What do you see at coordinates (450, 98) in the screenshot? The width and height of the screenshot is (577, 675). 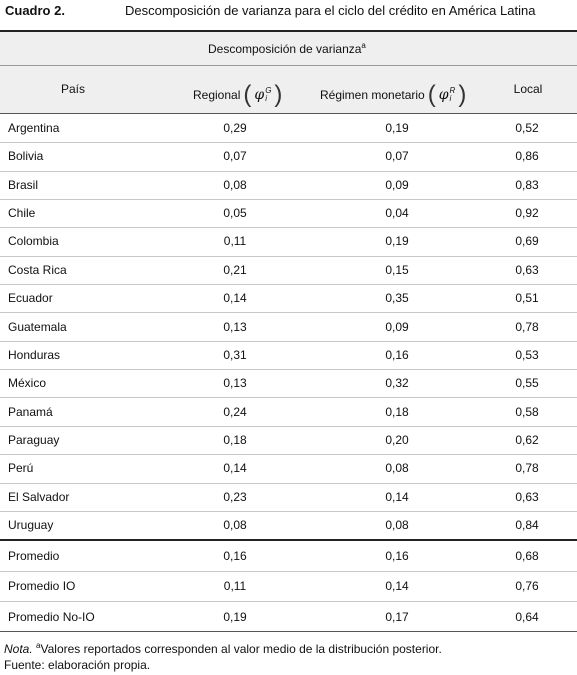 I see `formula-sub: i` at bounding box center [450, 98].